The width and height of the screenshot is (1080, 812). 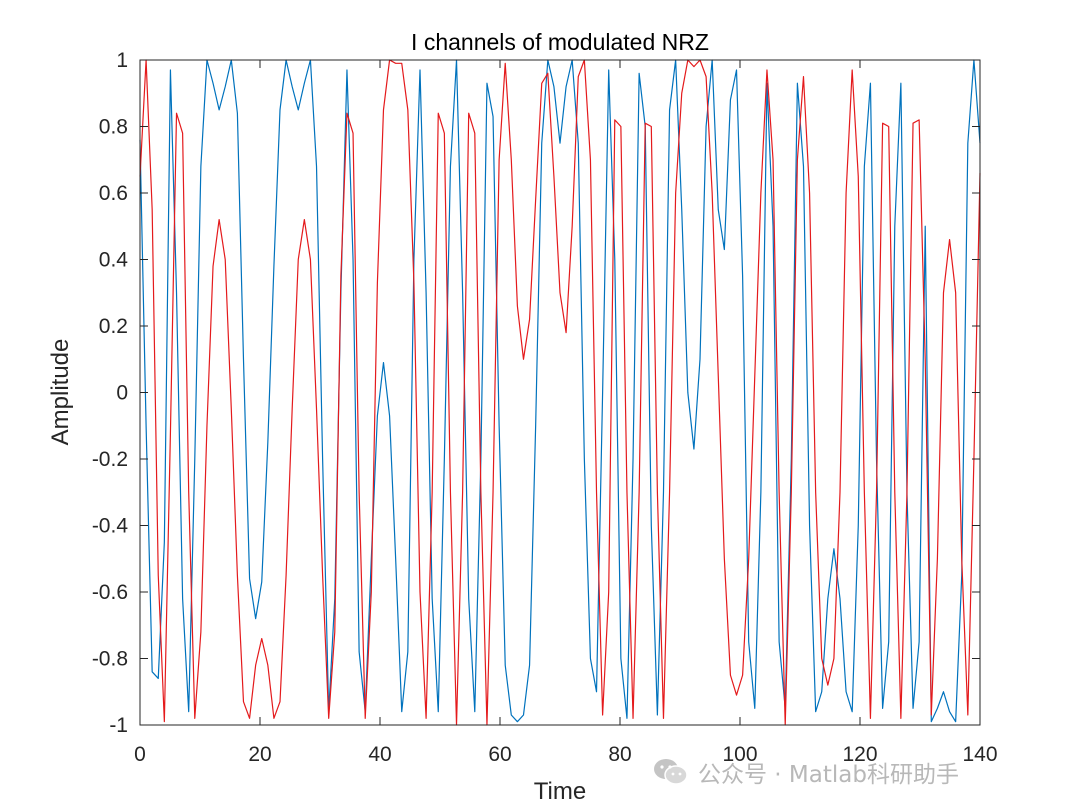 What do you see at coordinates (122, 60) in the screenshot?
I see `y-tick-label: 1` at bounding box center [122, 60].